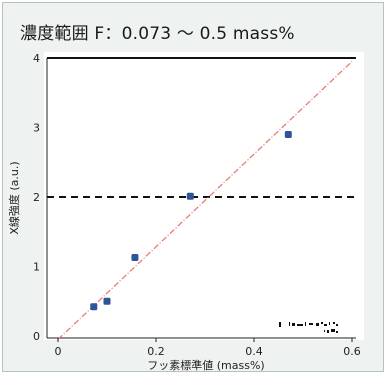 The image size is (388, 376). Describe the element at coordinates (36, 267) in the screenshot. I see `y-tick-label: 1` at that location.